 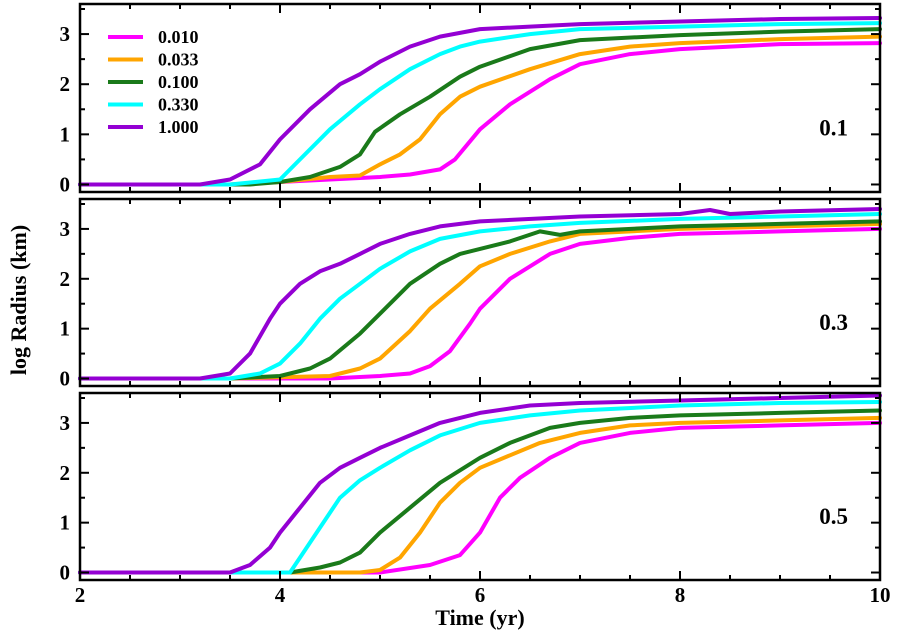 I want to click on y-axis-label: log Radius (km), so click(x=18, y=300).